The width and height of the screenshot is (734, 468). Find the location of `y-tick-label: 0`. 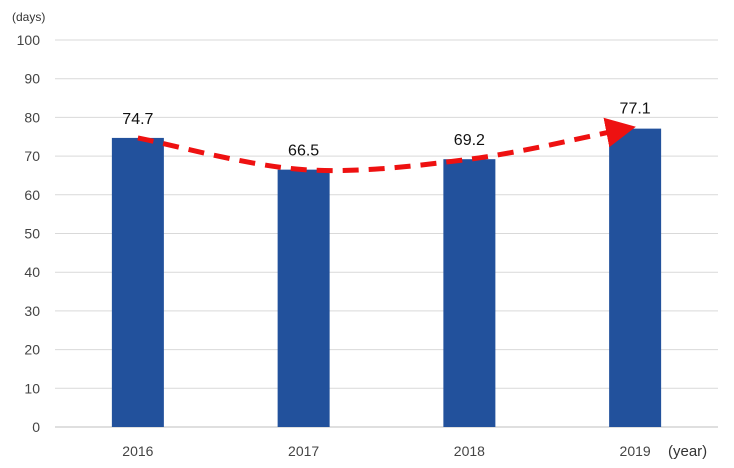

y-tick-label: 0 is located at coordinates (36, 427).